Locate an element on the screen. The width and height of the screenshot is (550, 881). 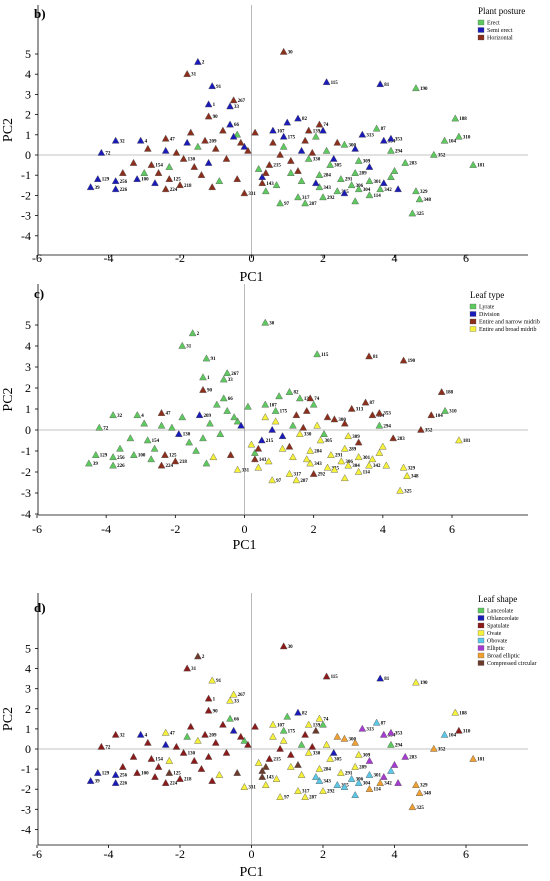
point-label: 47 is located at coordinates (173, 139).